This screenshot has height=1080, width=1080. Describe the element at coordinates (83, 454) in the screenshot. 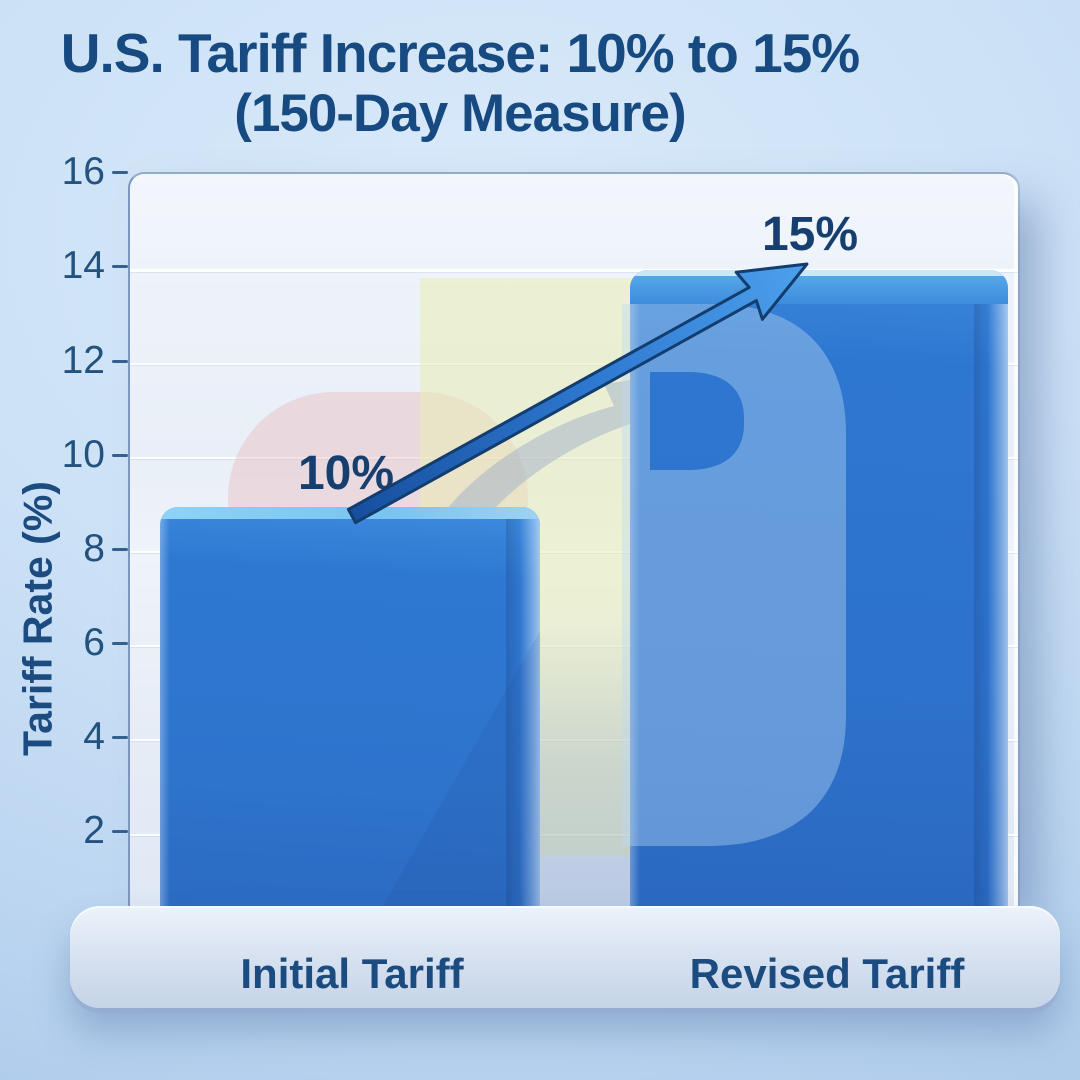

I see `y-tick-label: 10` at that location.